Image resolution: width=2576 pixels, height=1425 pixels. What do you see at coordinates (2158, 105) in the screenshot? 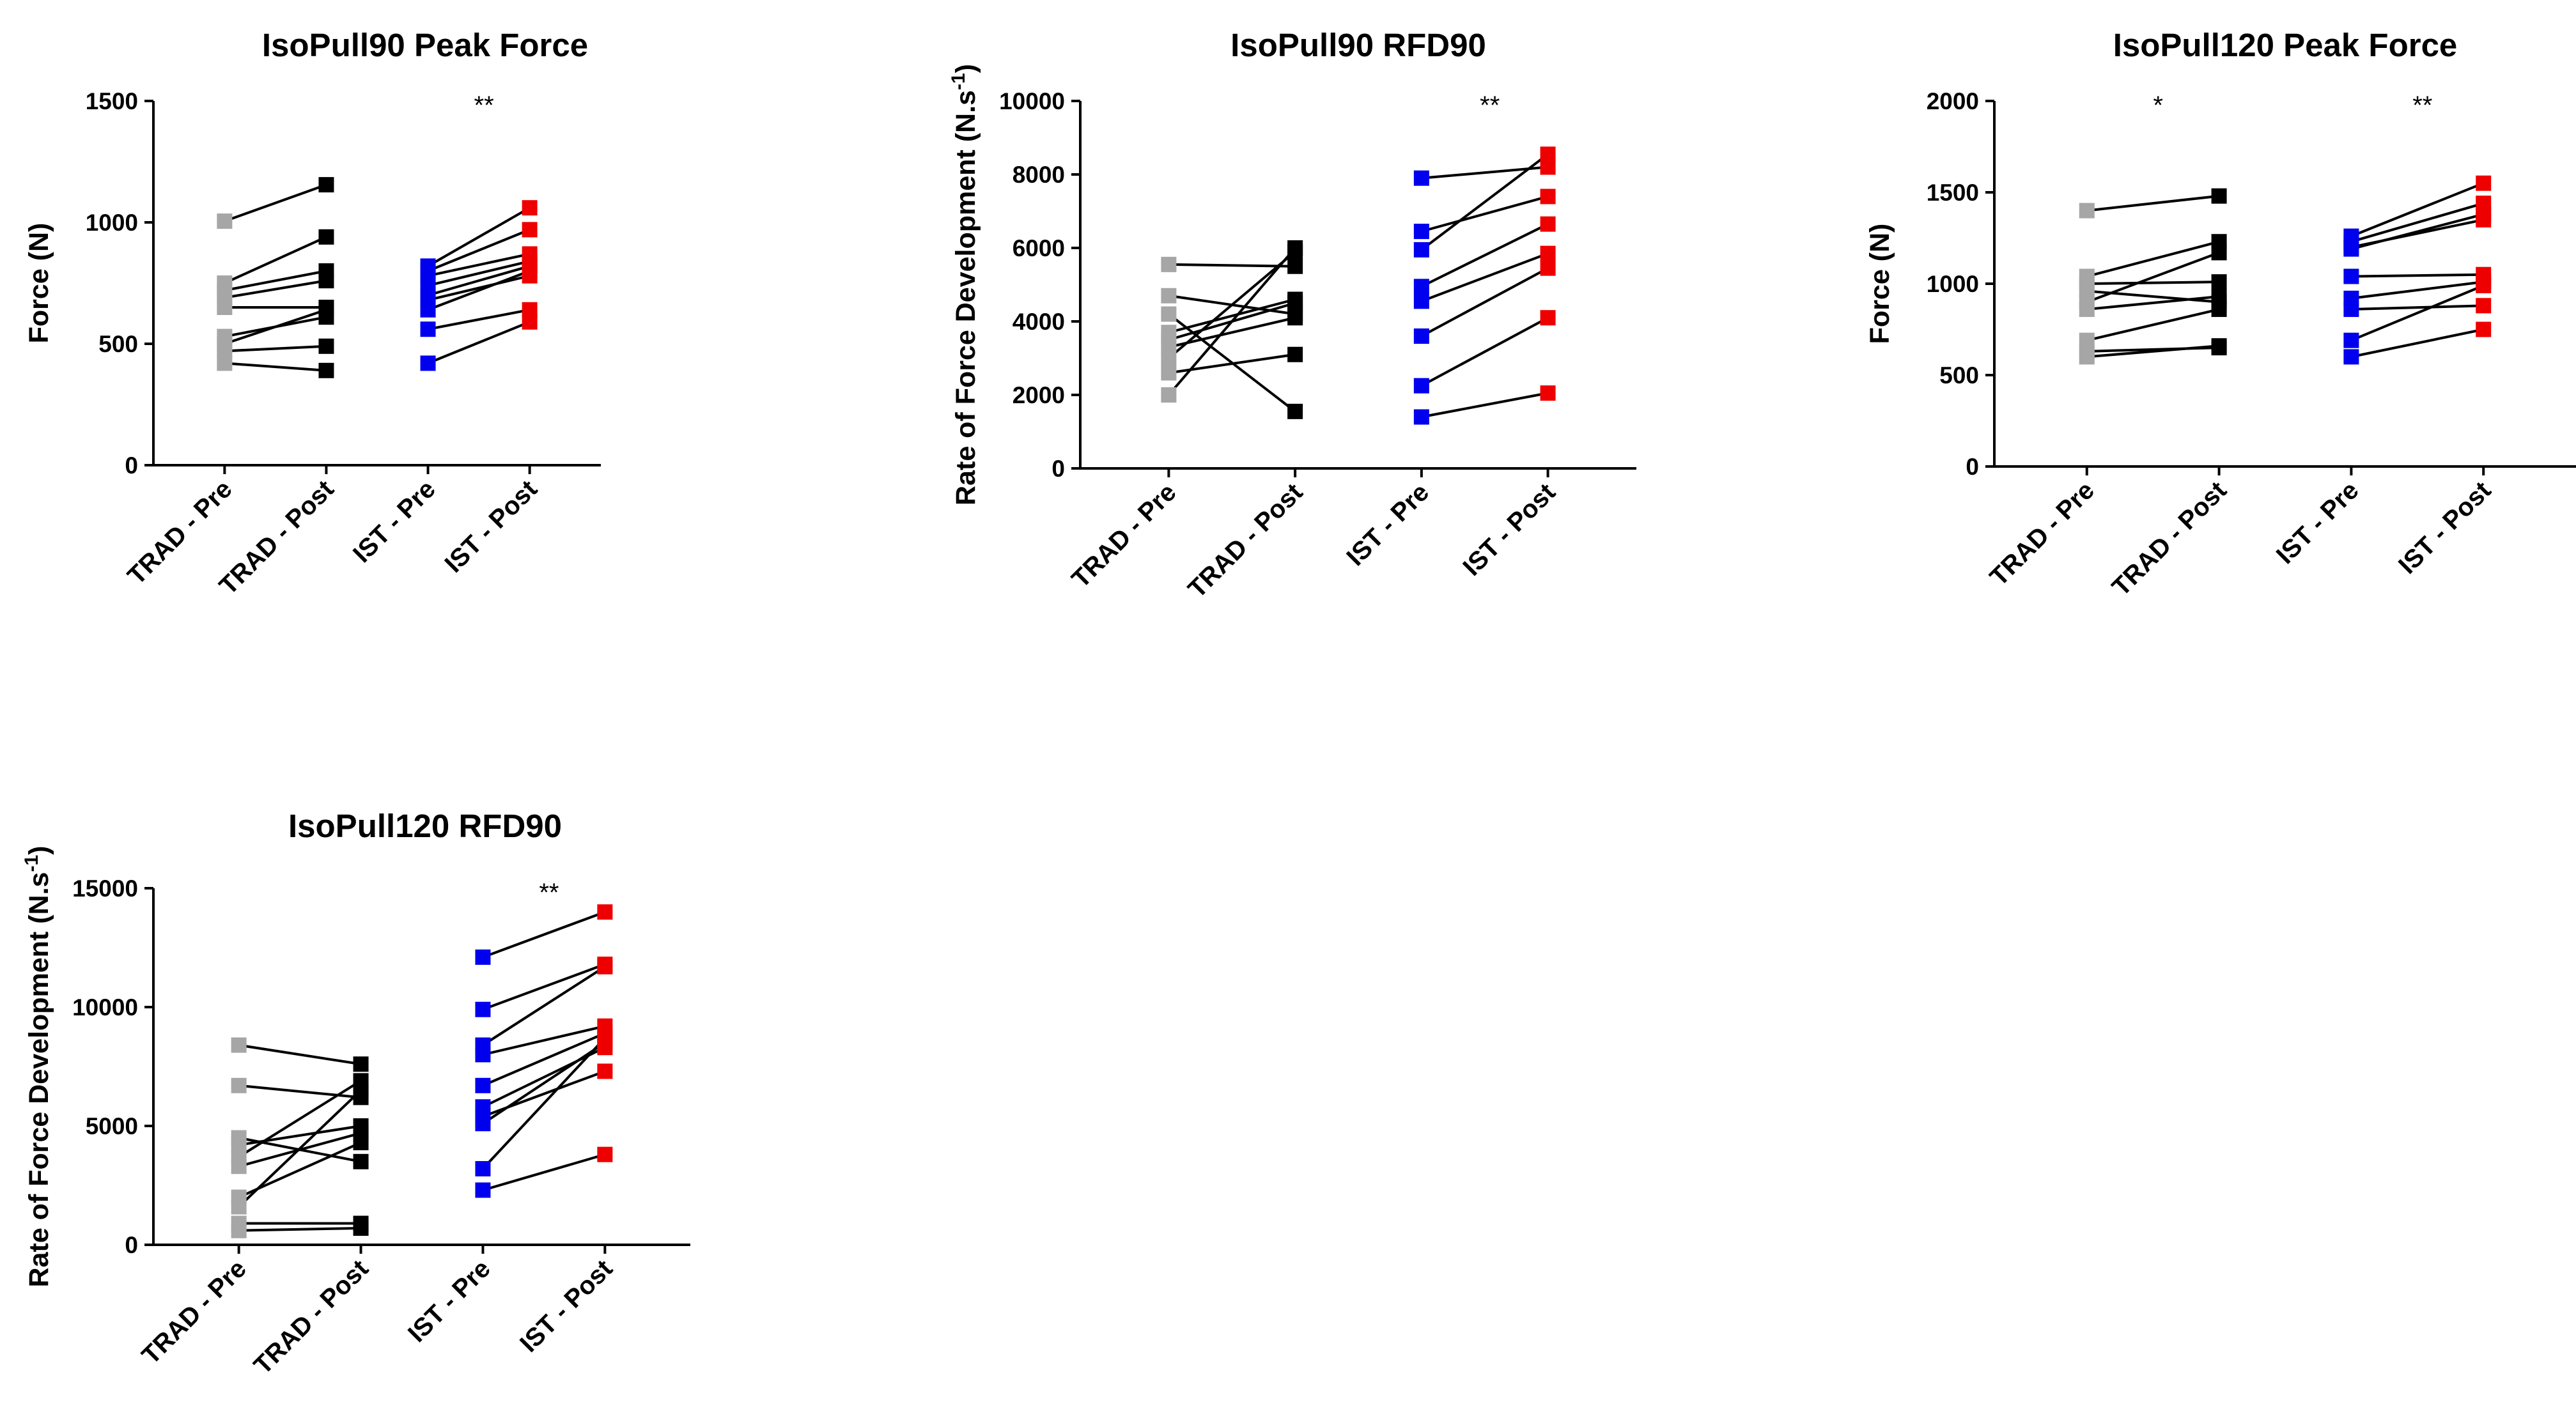
I see `significance-marker: *` at bounding box center [2158, 105].